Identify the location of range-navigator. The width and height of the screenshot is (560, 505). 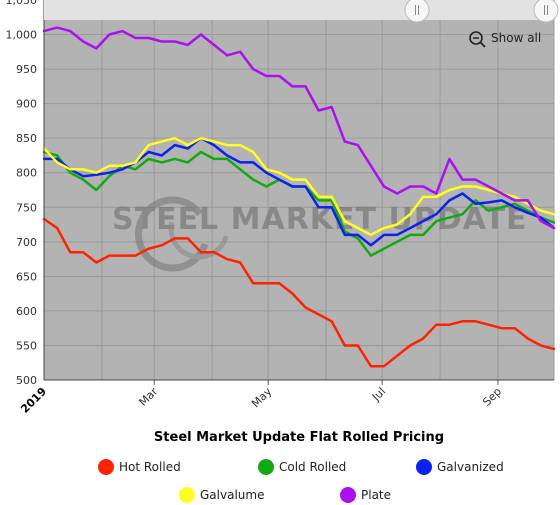
(301, 11).